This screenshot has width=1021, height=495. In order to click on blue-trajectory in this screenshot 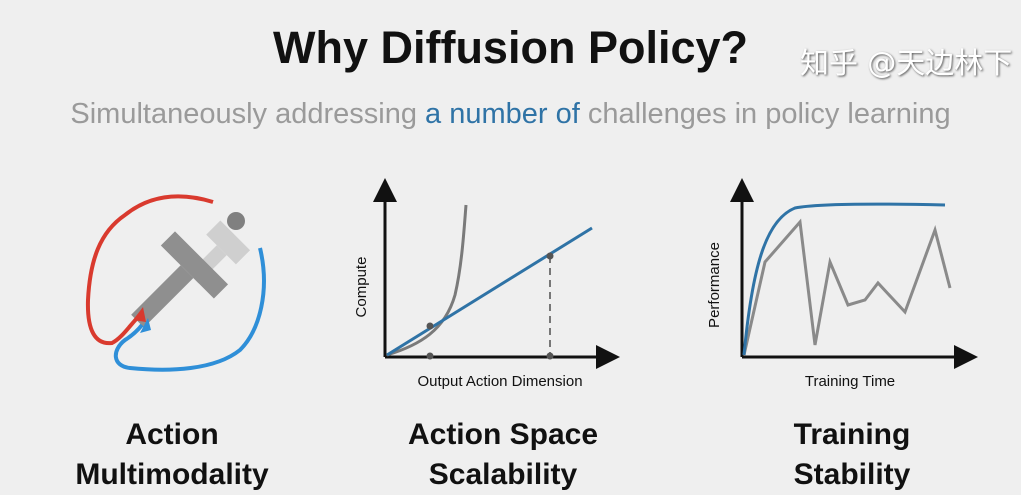, I will do `click(189, 309)`.